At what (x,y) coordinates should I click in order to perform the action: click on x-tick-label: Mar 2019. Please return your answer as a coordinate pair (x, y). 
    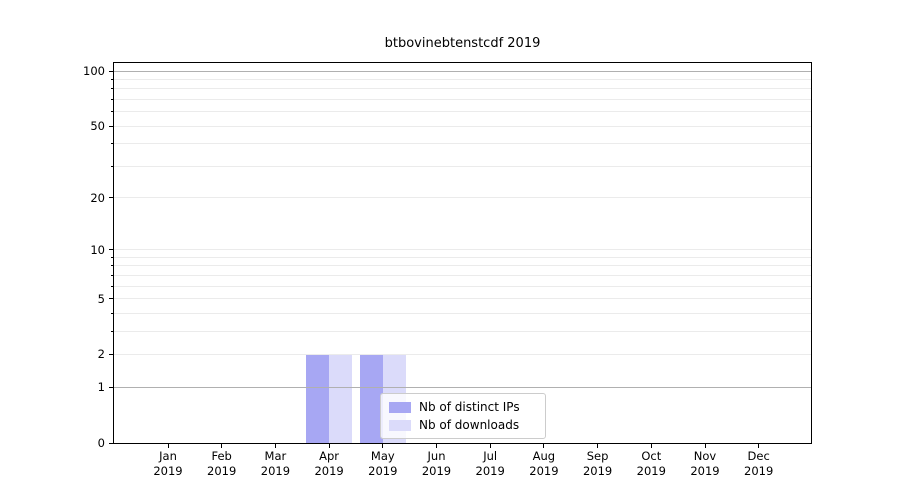
    Looking at the image, I should click on (275, 463).